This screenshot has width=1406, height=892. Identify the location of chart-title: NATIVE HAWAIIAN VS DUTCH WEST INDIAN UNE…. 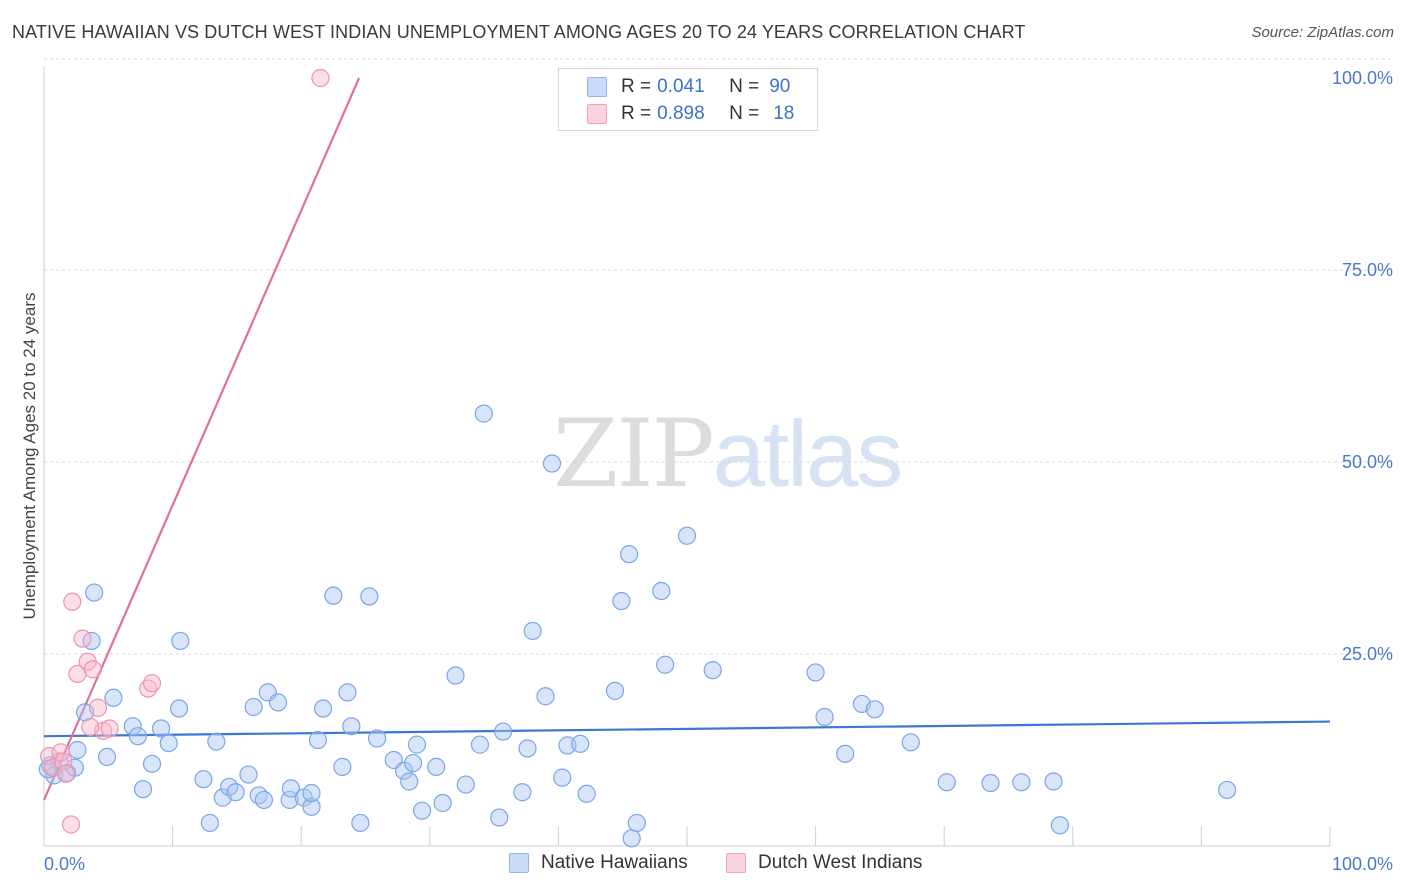
(519, 32).